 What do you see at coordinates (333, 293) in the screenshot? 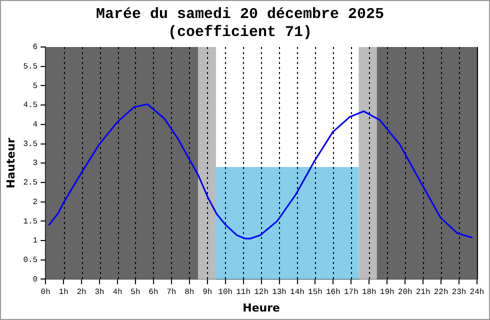
I see `x-tick-label: 16h` at bounding box center [333, 293].